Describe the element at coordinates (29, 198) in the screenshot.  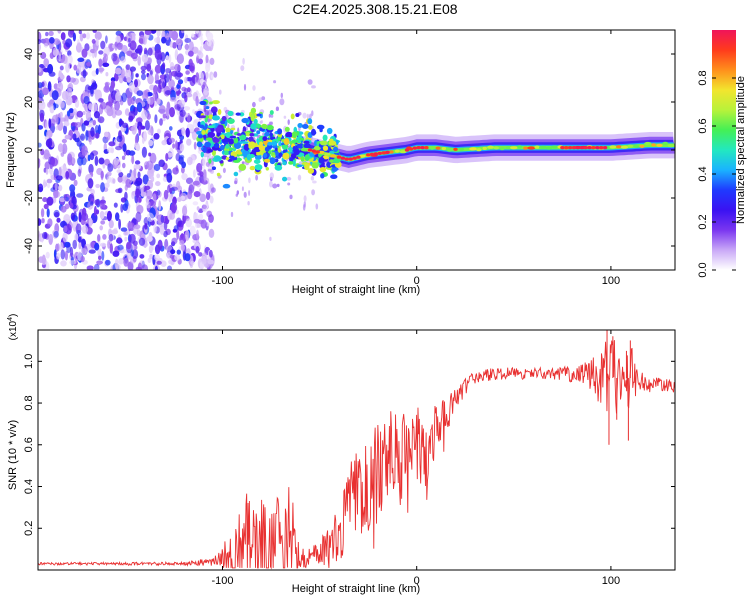
I see `spectrogram-y-tick-label: -20` at that location.